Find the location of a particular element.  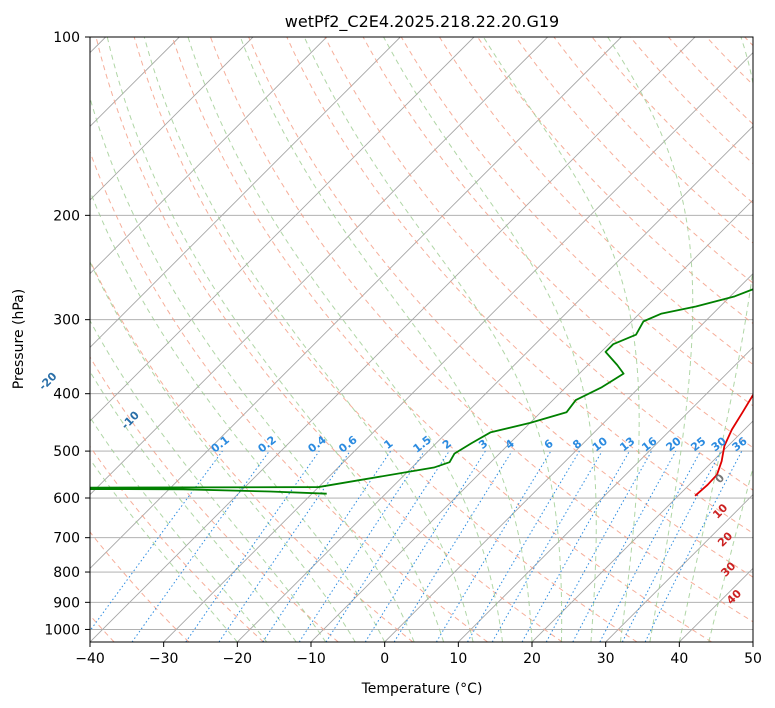

y-tick-label: 200 is located at coordinates (66, 216).